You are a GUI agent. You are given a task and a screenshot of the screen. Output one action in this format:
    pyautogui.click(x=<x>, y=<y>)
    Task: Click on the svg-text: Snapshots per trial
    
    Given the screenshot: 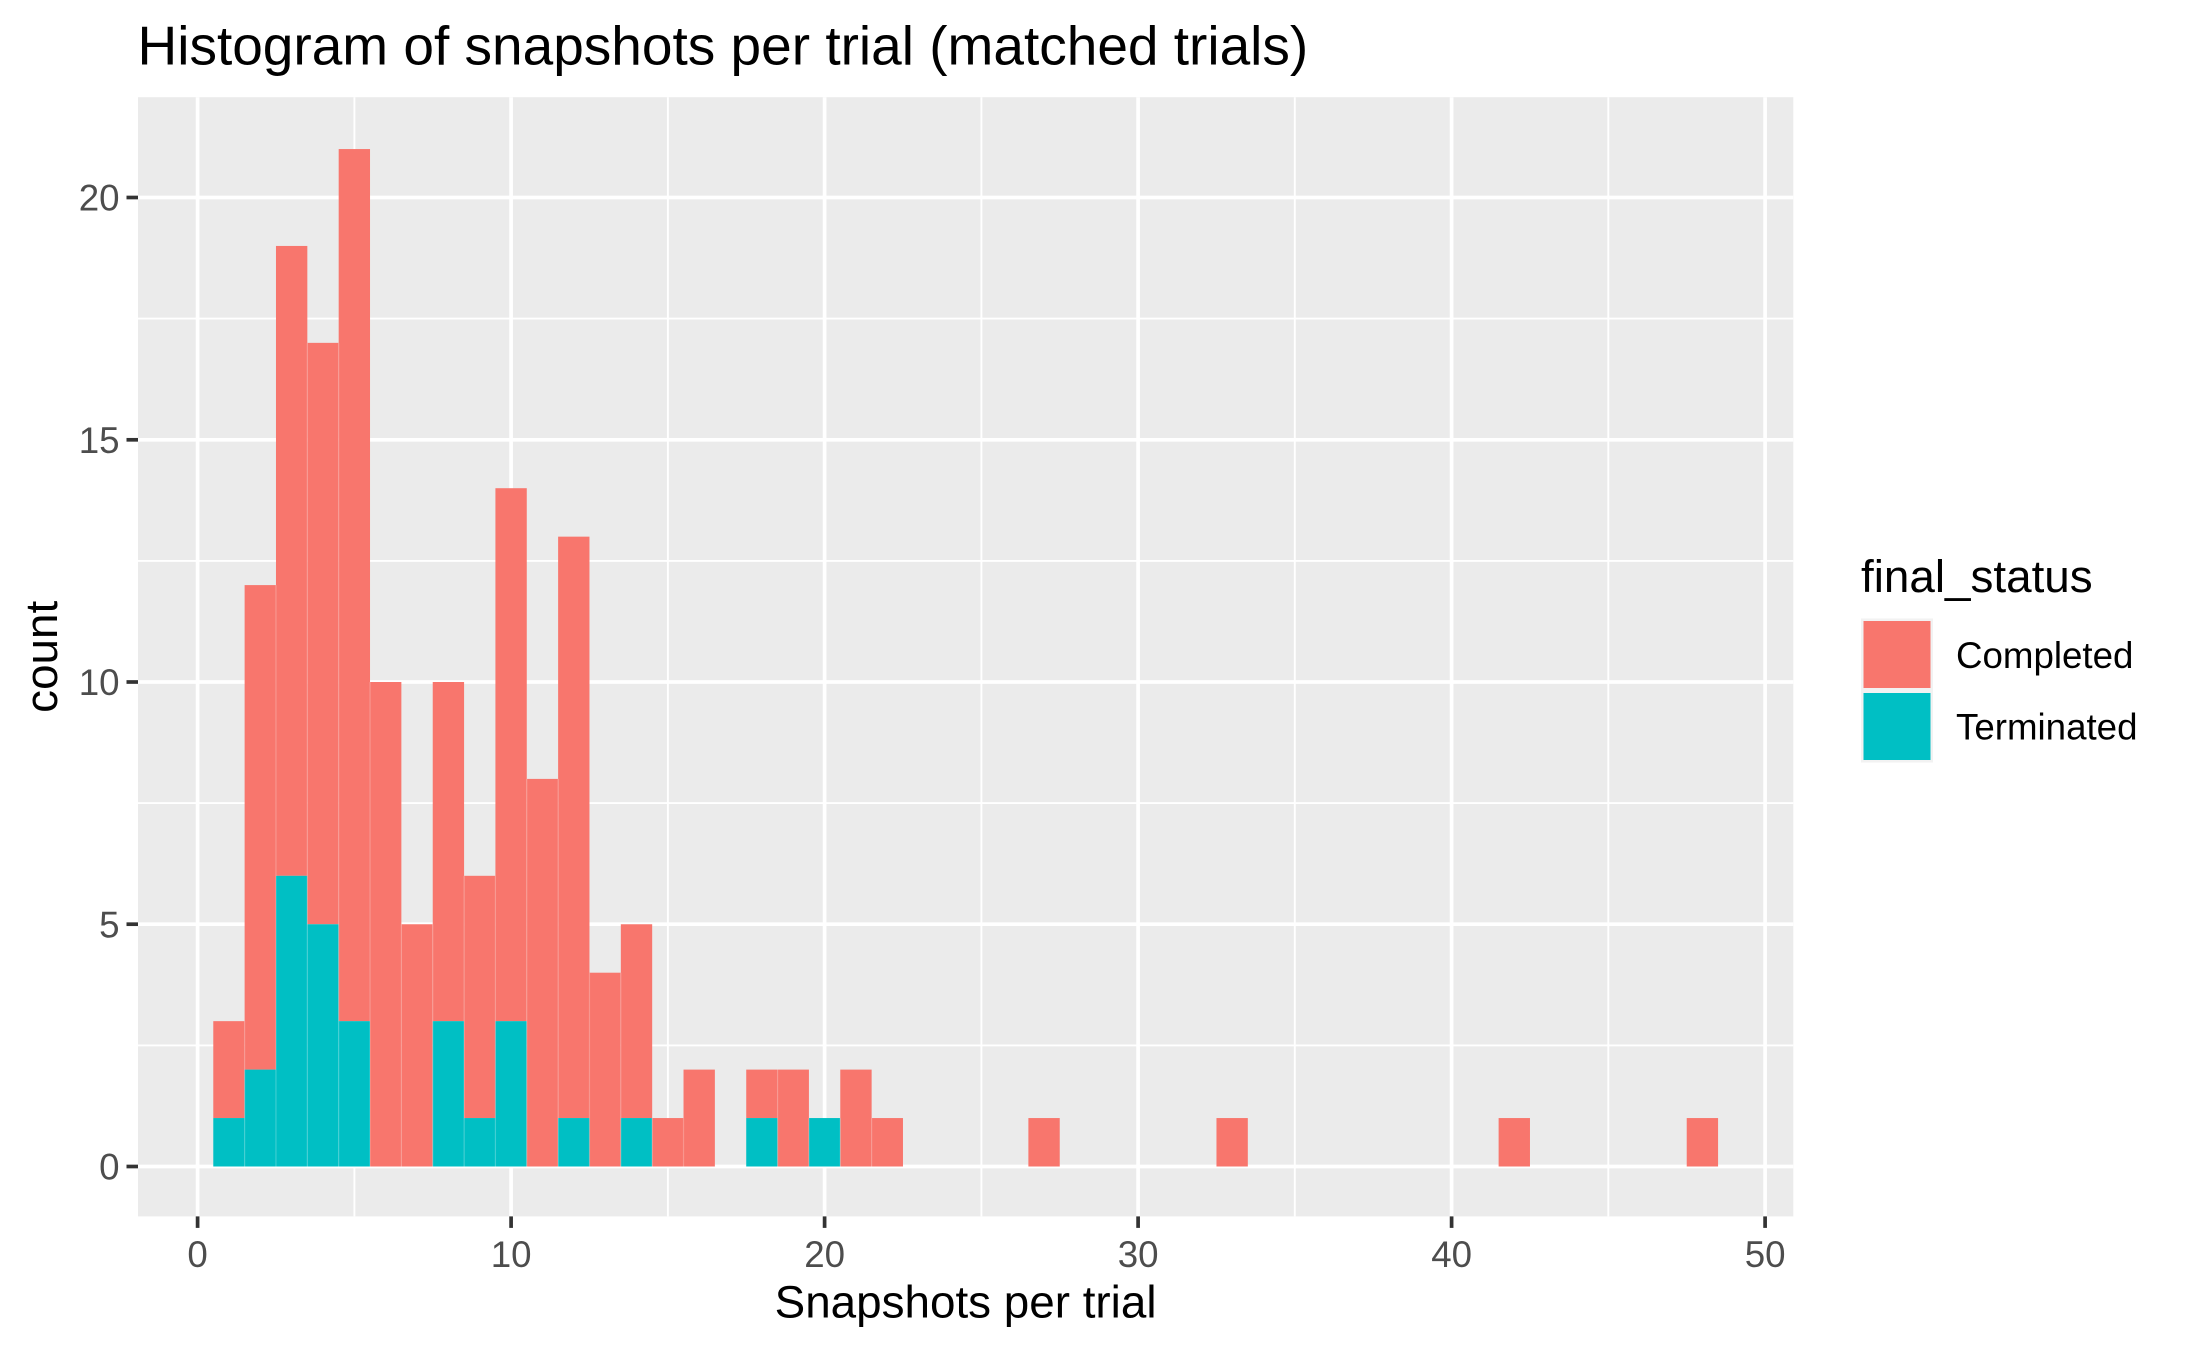 What is the action you would take?
    pyautogui.click(x=966, y=1302)
    